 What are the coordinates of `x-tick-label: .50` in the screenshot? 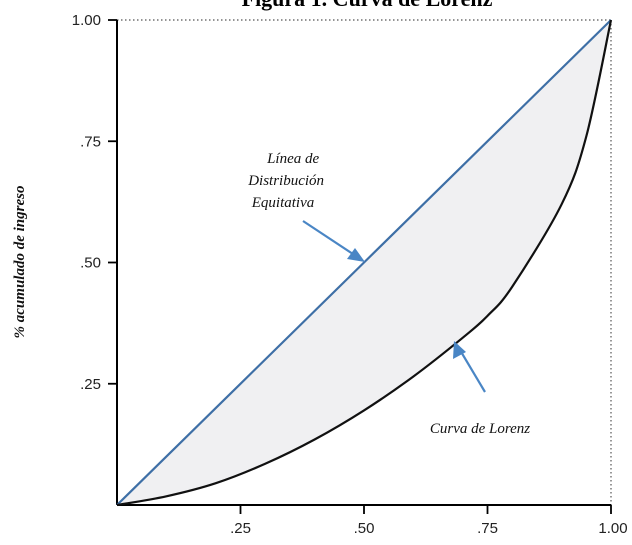 It's located at (364, 528).